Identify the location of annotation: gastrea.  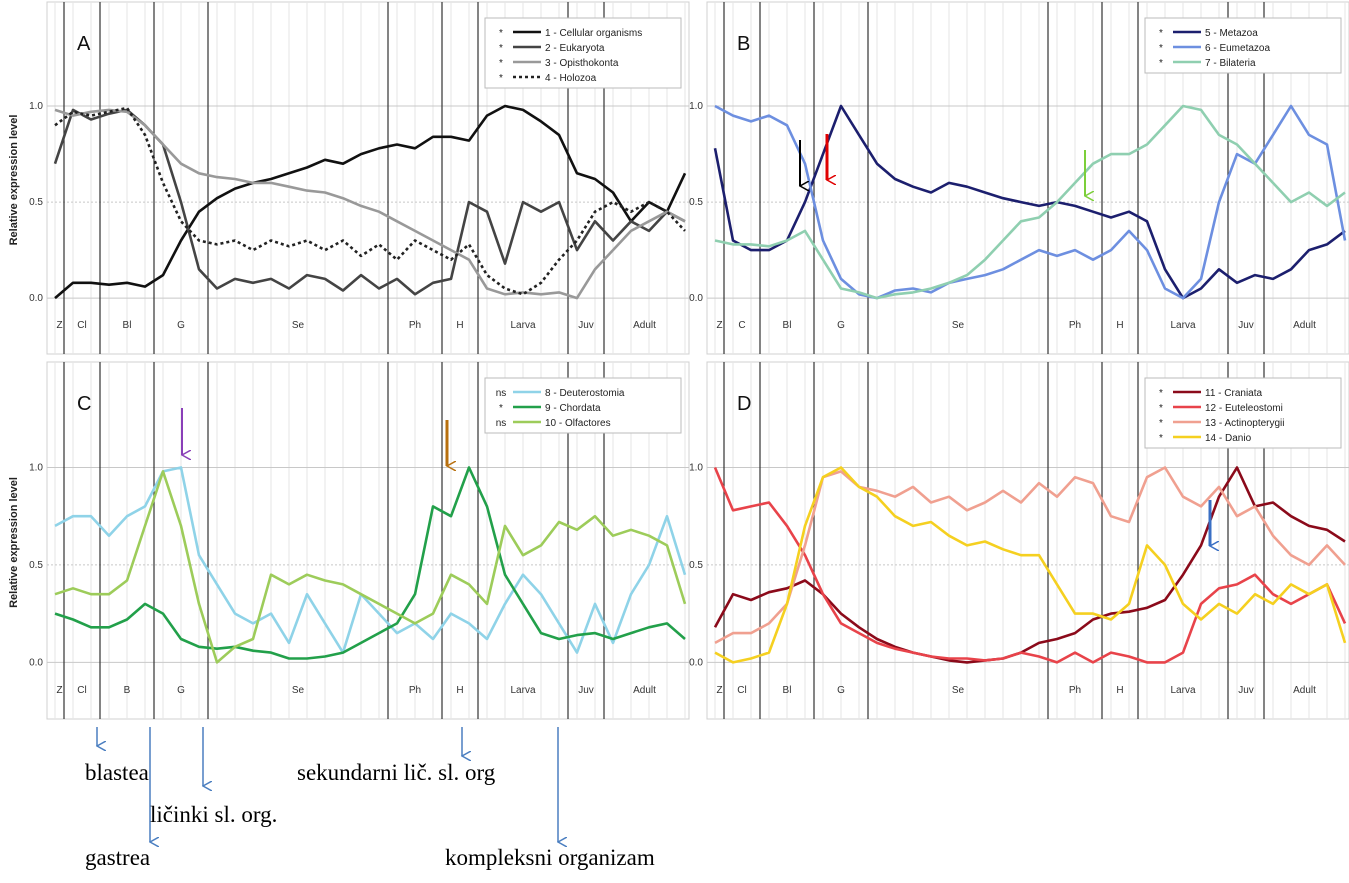
(117, 857).